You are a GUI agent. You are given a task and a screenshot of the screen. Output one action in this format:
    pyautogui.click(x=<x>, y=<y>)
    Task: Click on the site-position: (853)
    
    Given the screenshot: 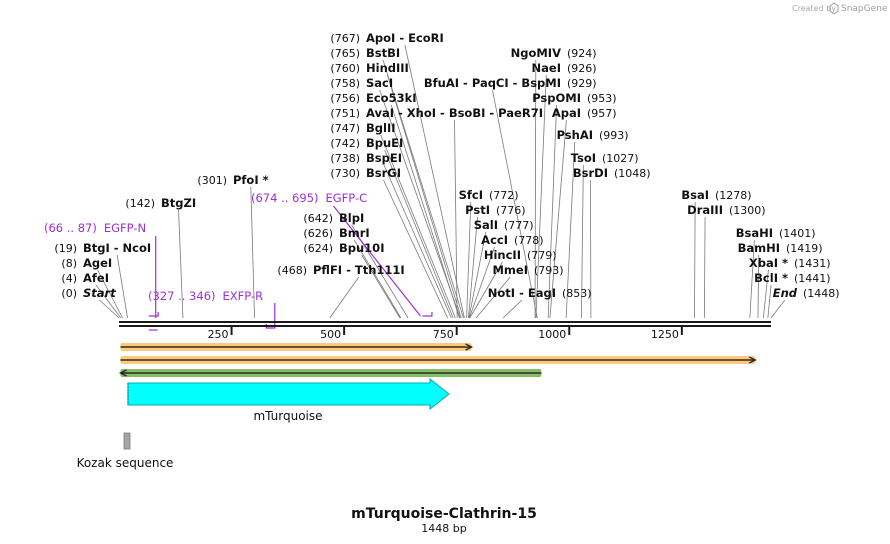 What is the action you would take?
    pyautogui.click(x=577, y=293)
    